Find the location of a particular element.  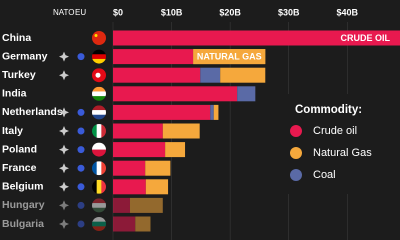

row: Netherlands is located at coordinates (110, 112).